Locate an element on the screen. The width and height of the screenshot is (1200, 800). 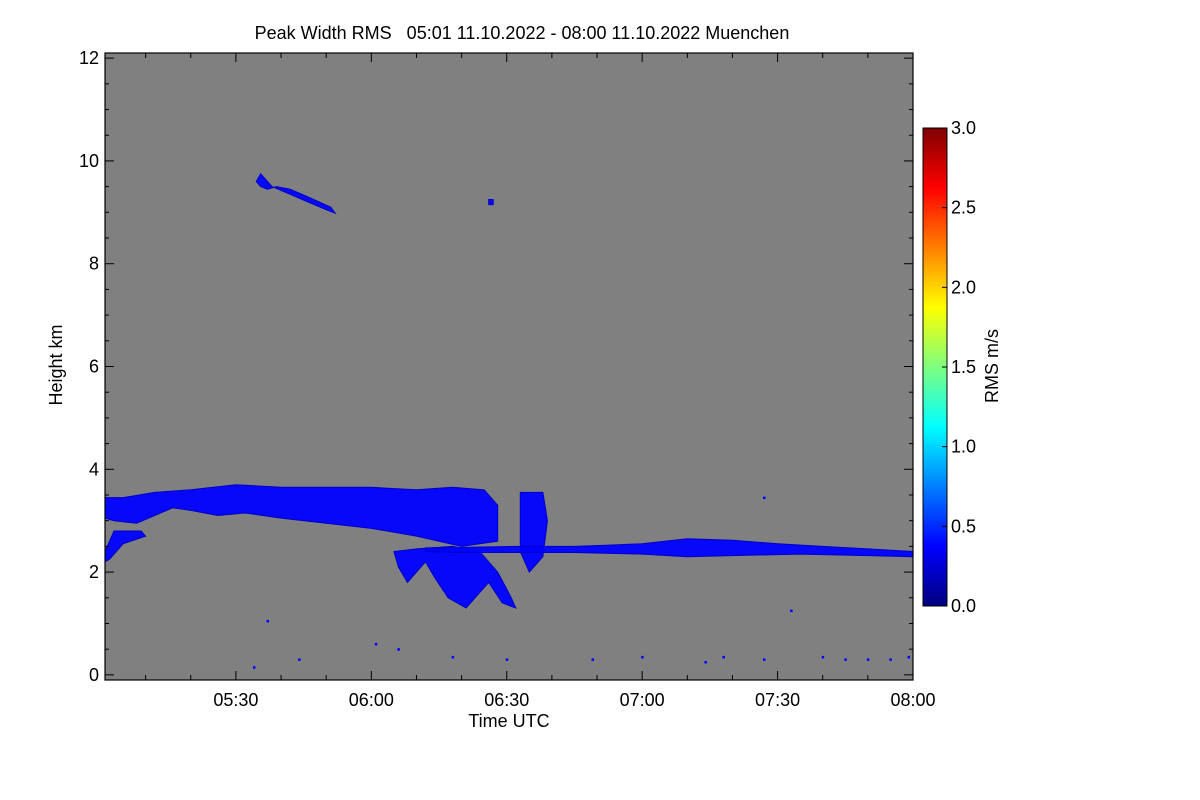
y-tick-label: 2 is located at coordinates (94, 572).